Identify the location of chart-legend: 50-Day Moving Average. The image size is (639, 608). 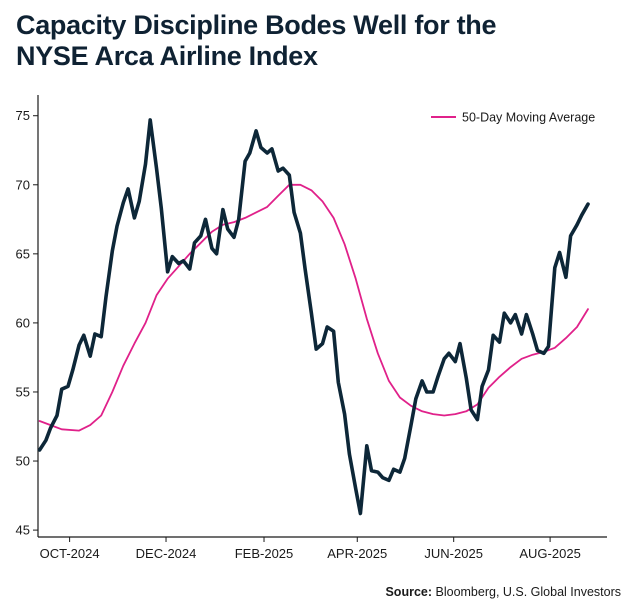
(513, 118).